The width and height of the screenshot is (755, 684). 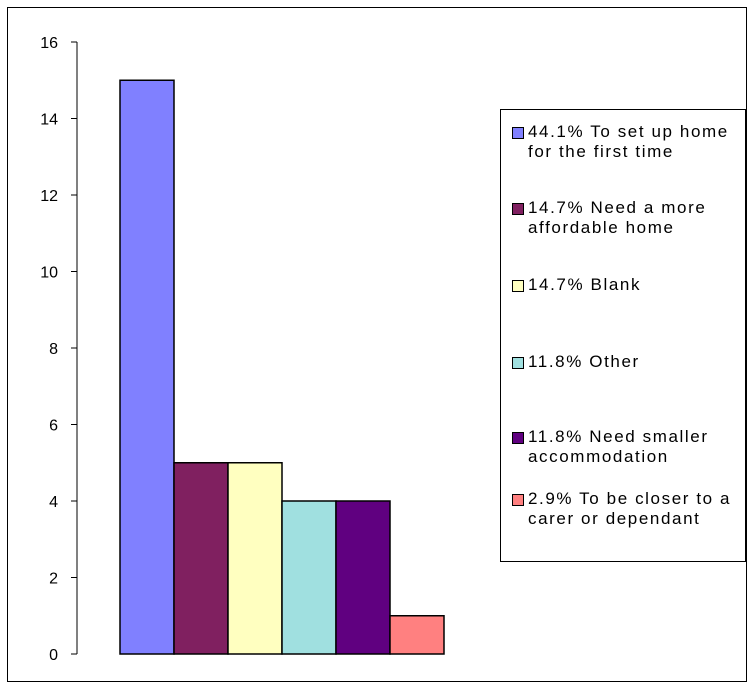 I want to click on legend-label: 14.7% Need a more affordable home, so click(x=617, y=217).